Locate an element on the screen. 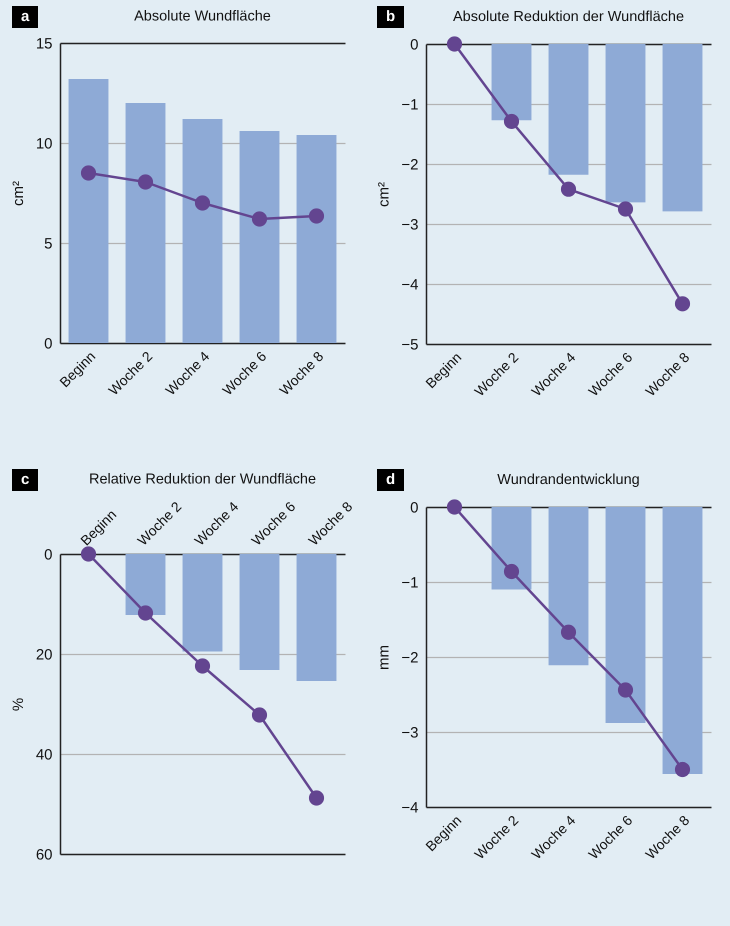 The height and width of the screenshot is (926, 730). text: c is located at coordinates (25, 480).